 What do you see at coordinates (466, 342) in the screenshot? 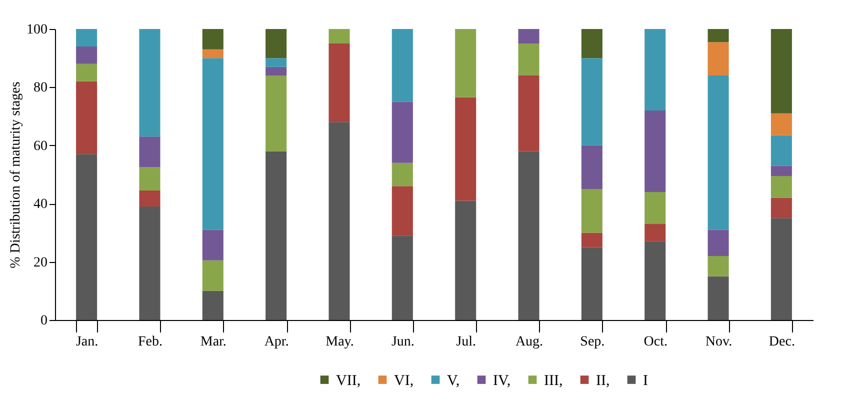
I see `x-tick-label: Jul.` at bounding box center [466, 342].